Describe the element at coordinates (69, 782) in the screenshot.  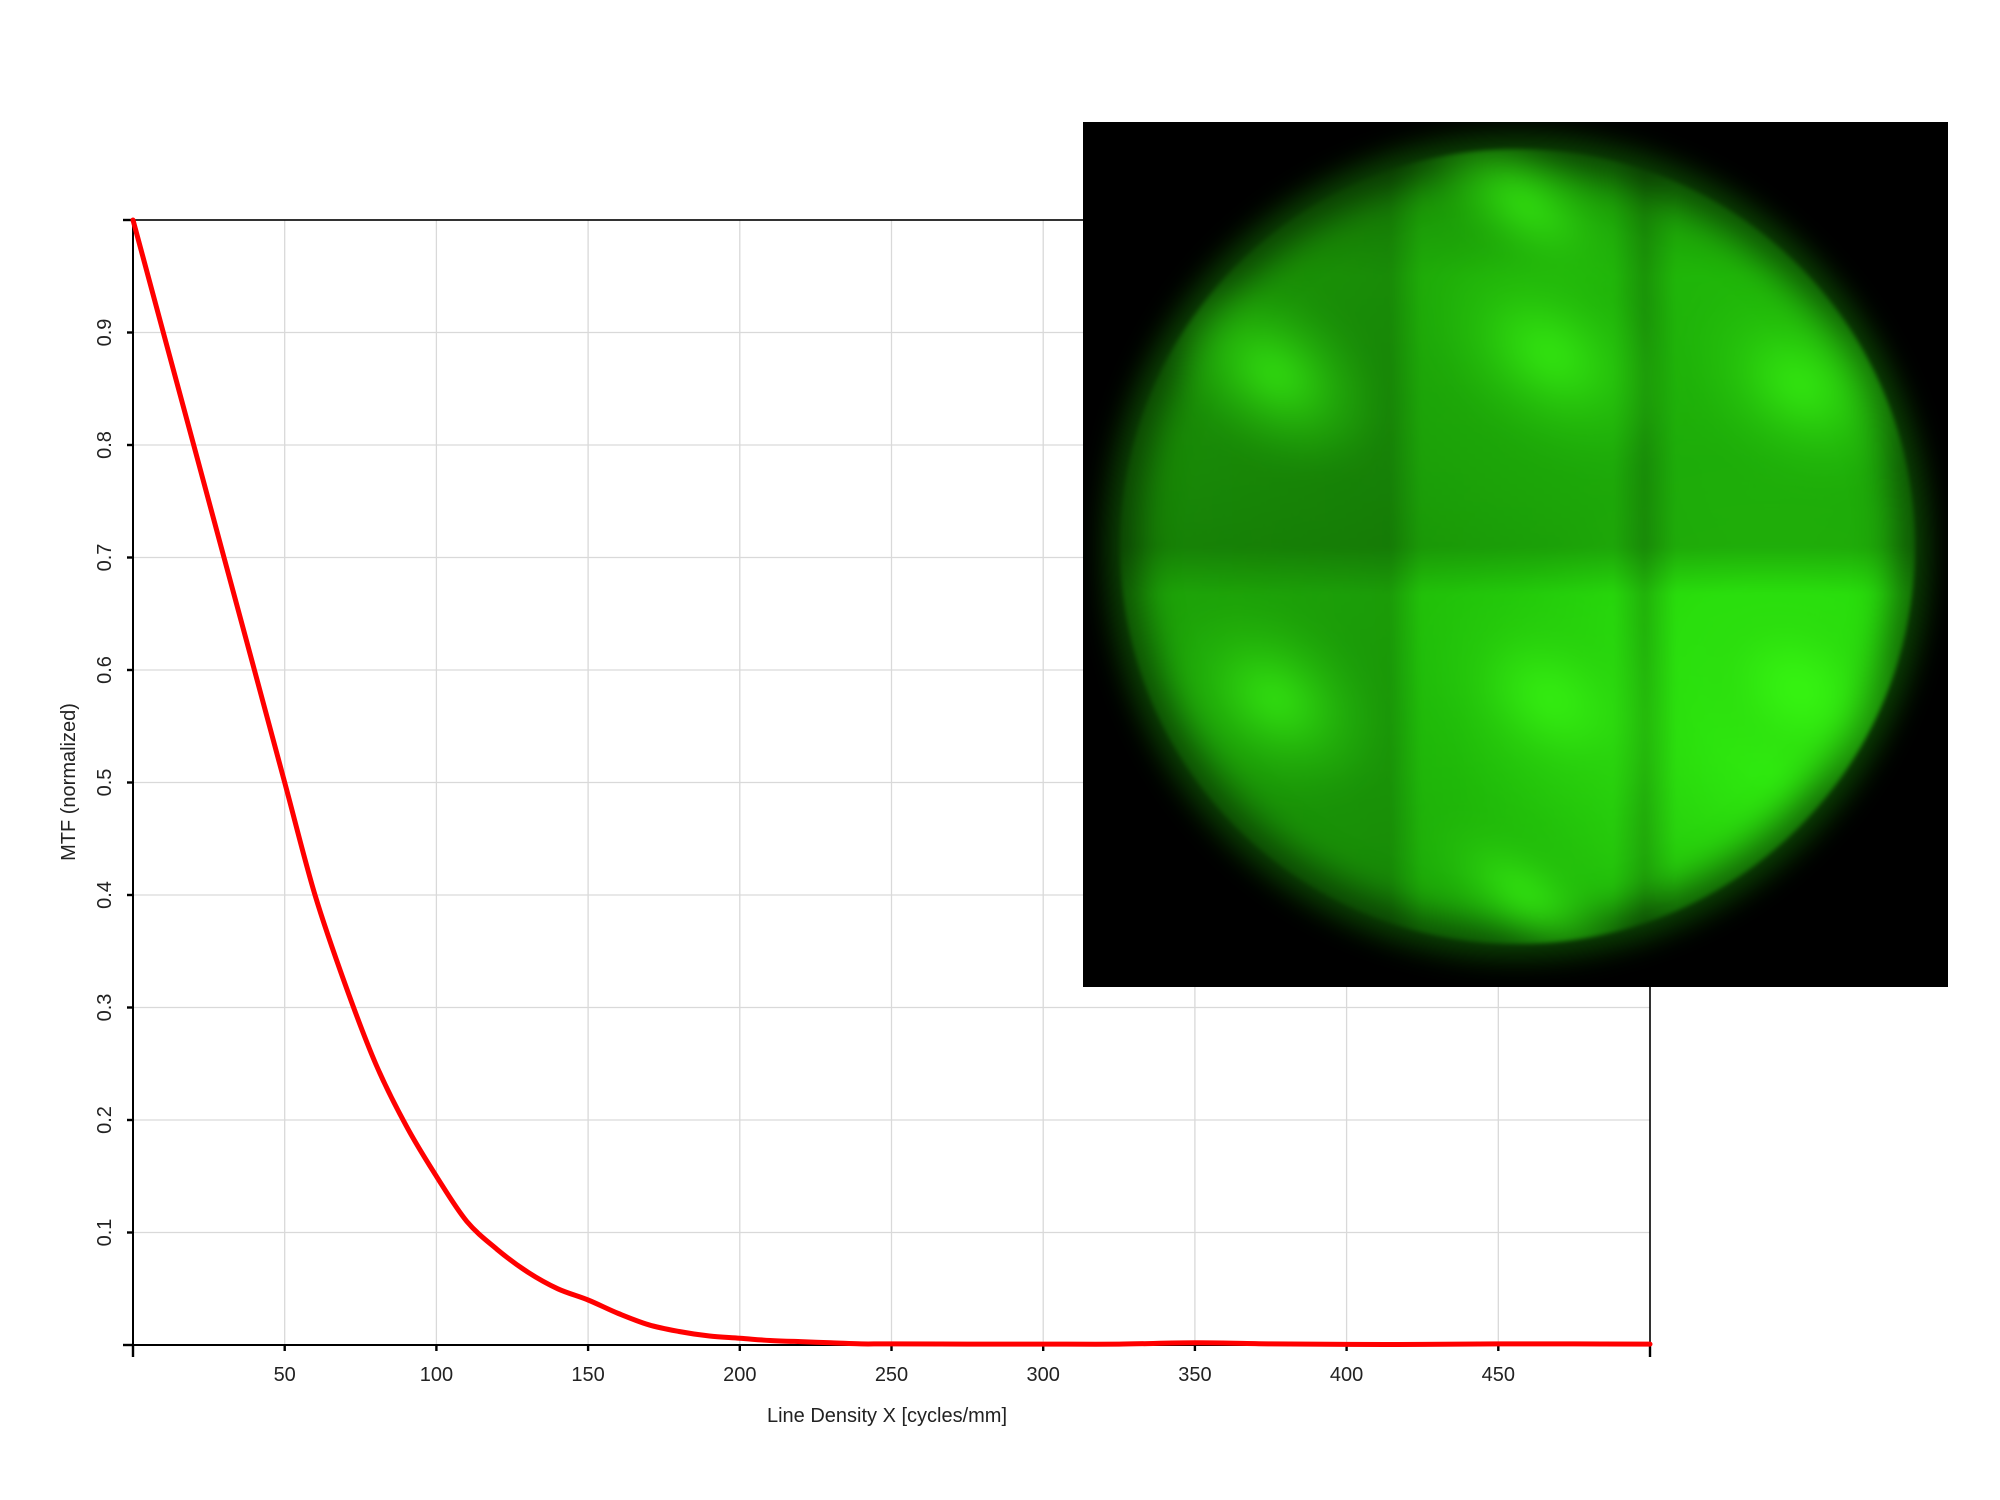
I see `y-axis-label: MTF (normalized)` at that location.